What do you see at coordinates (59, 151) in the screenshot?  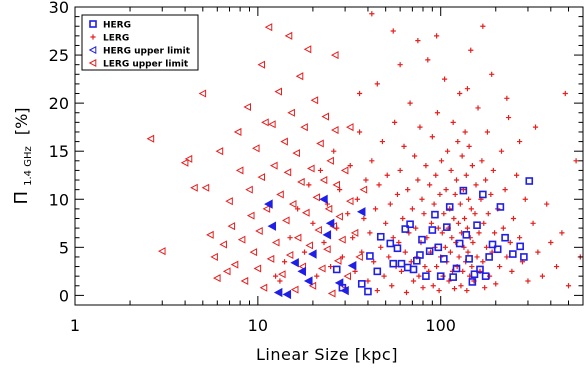 I see `y-tick-label: 15` at bounding box center [59, 151].